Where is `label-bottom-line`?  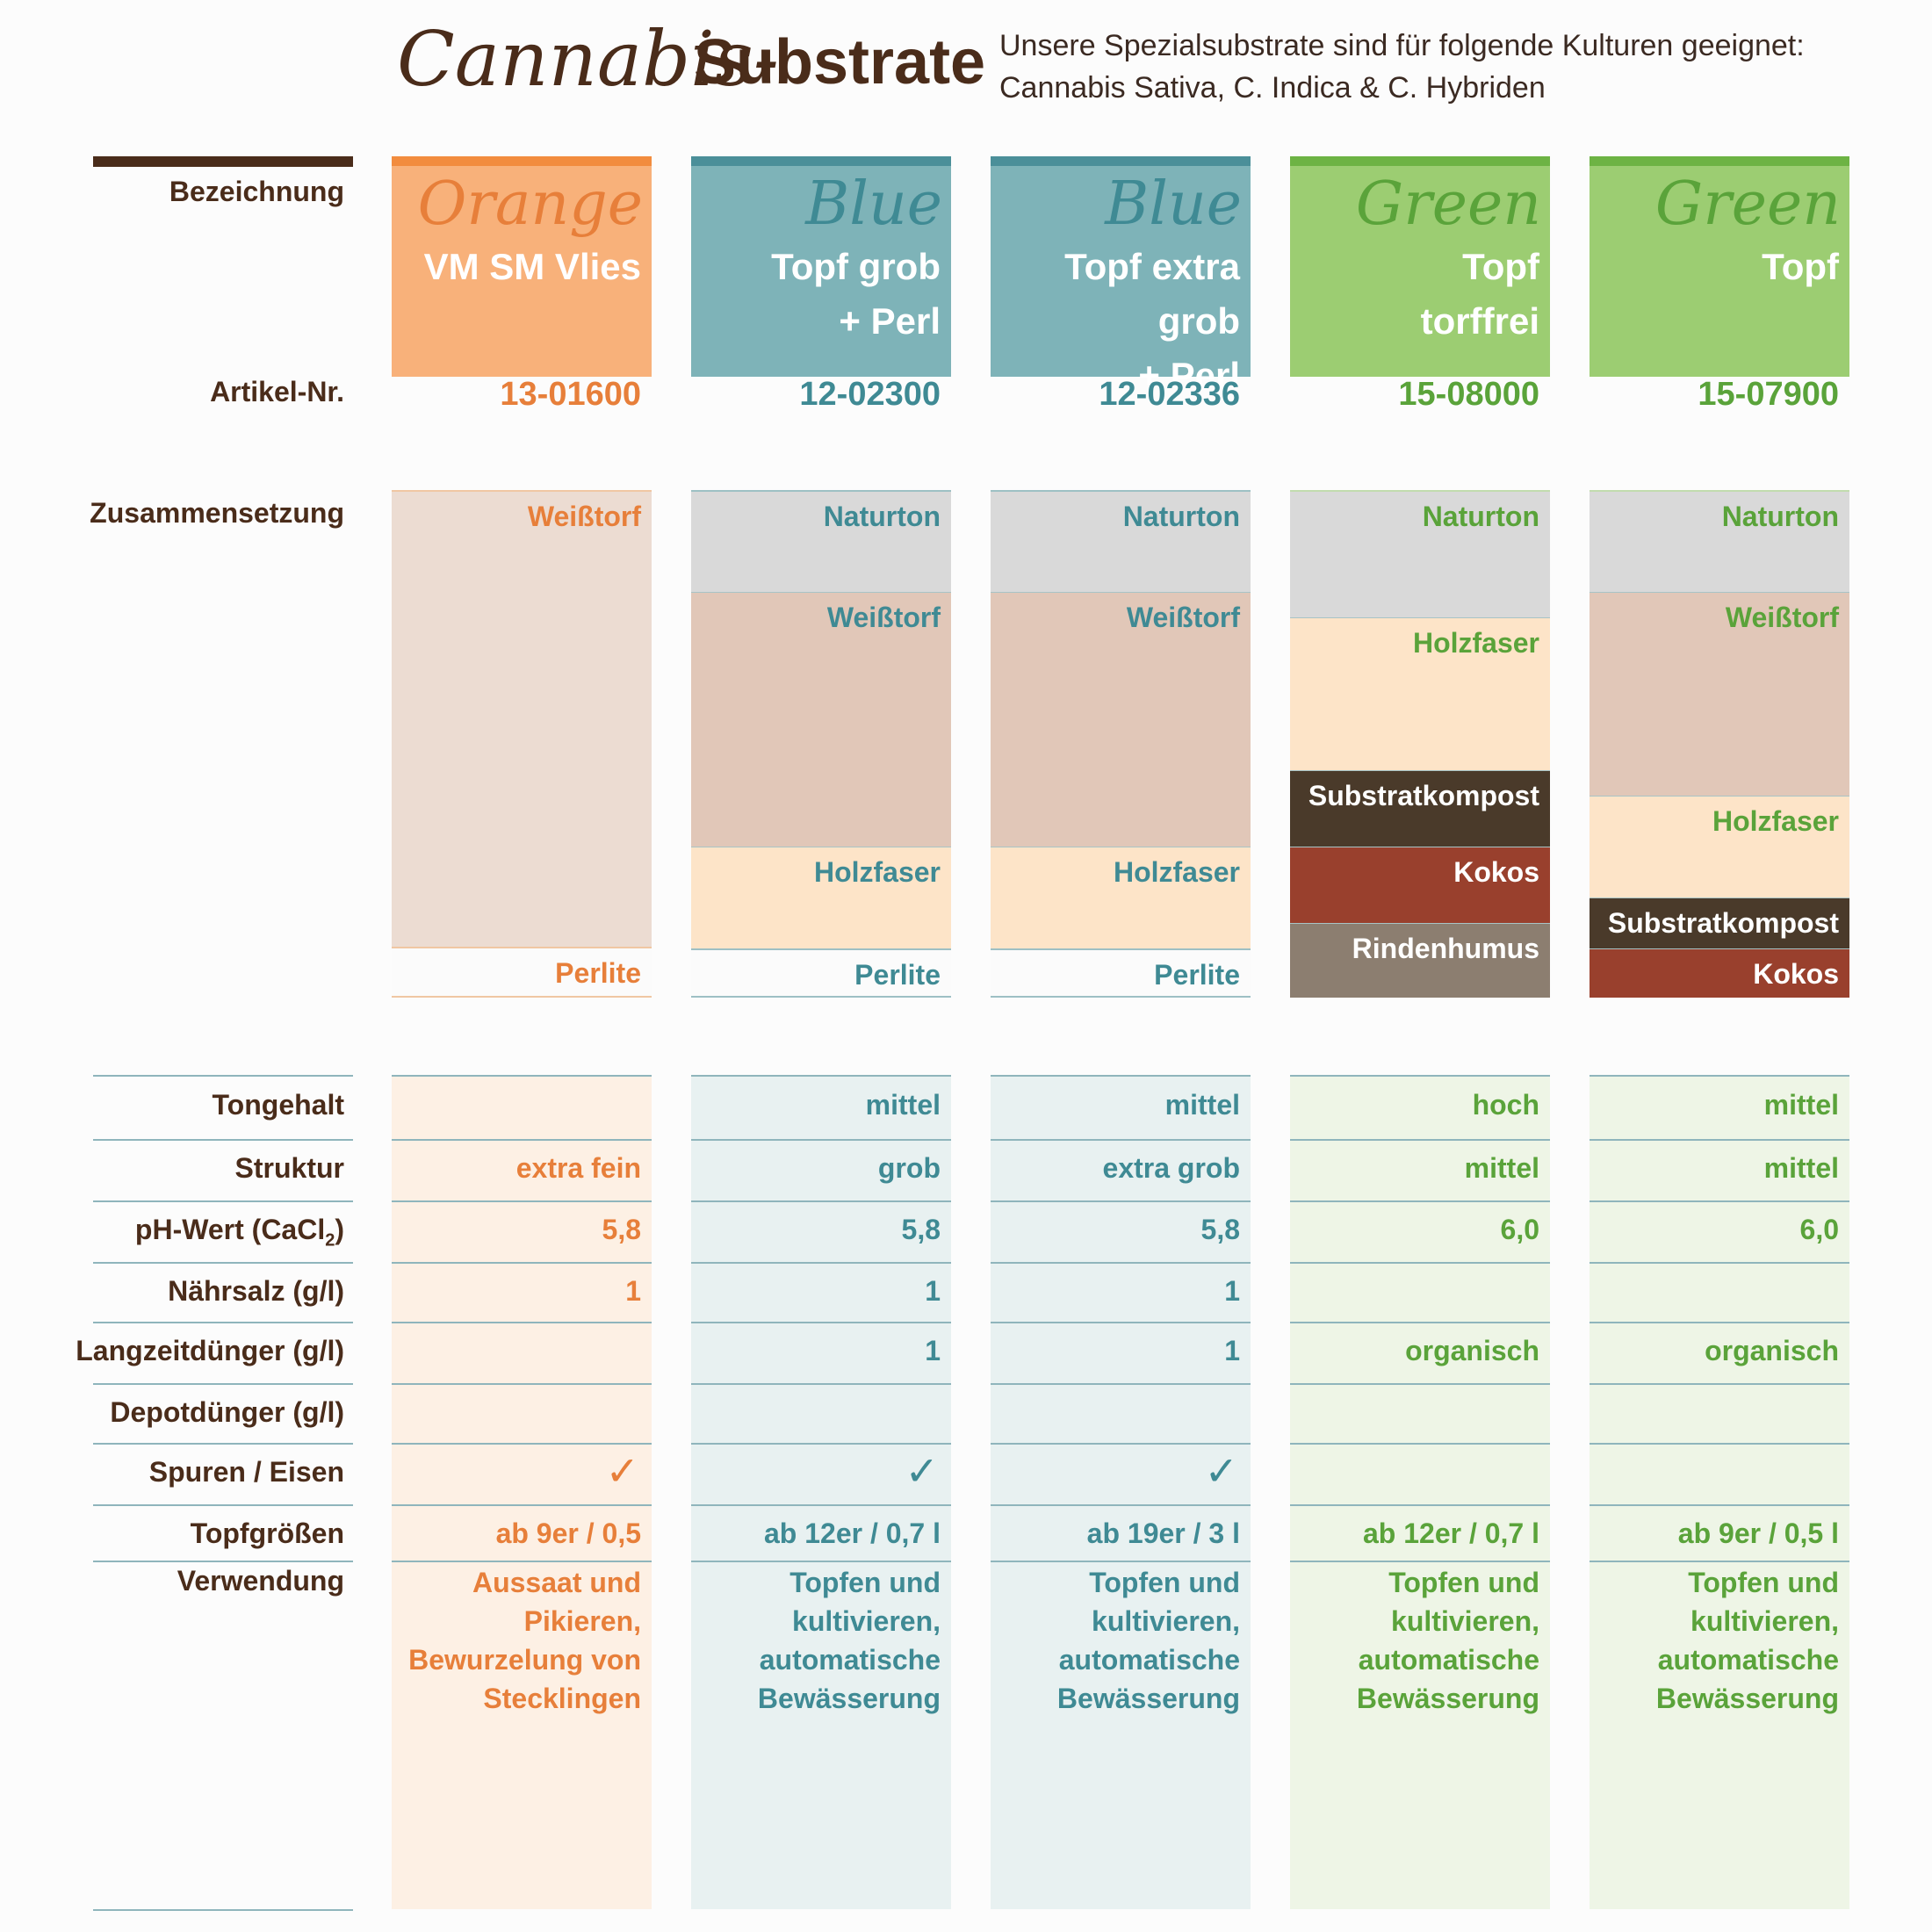
label-bottom-line is located at coordinates (223, 1910).